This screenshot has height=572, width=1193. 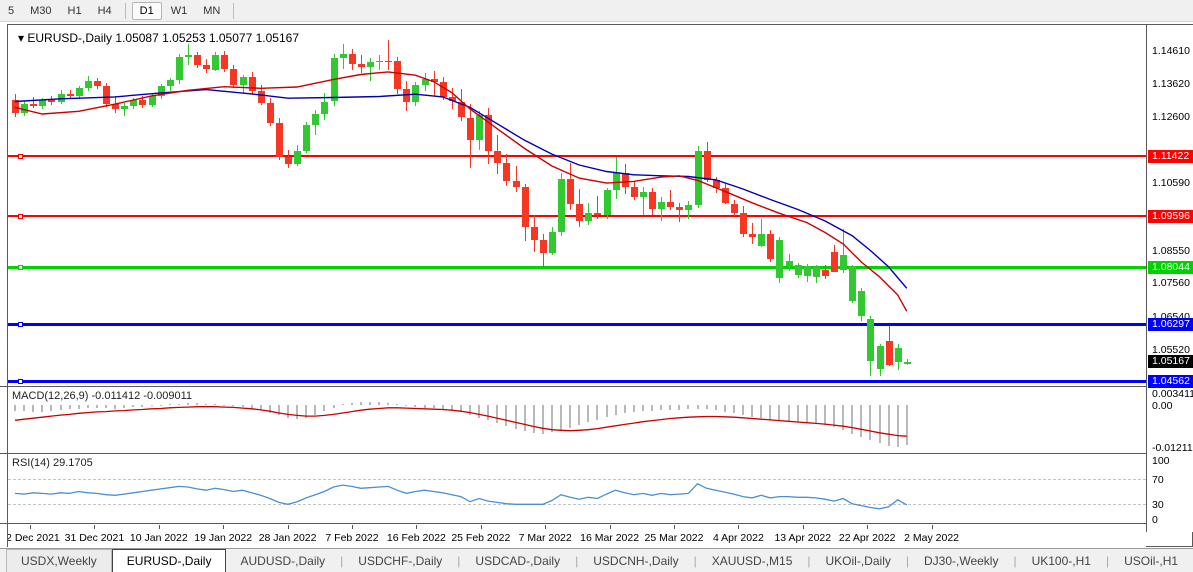 What do you see at coordinates (169, 560) in the screenshot?
I see `chart-tab-eurusd-daily: EURUSD-,Daily` at bounding box center [169, 560].